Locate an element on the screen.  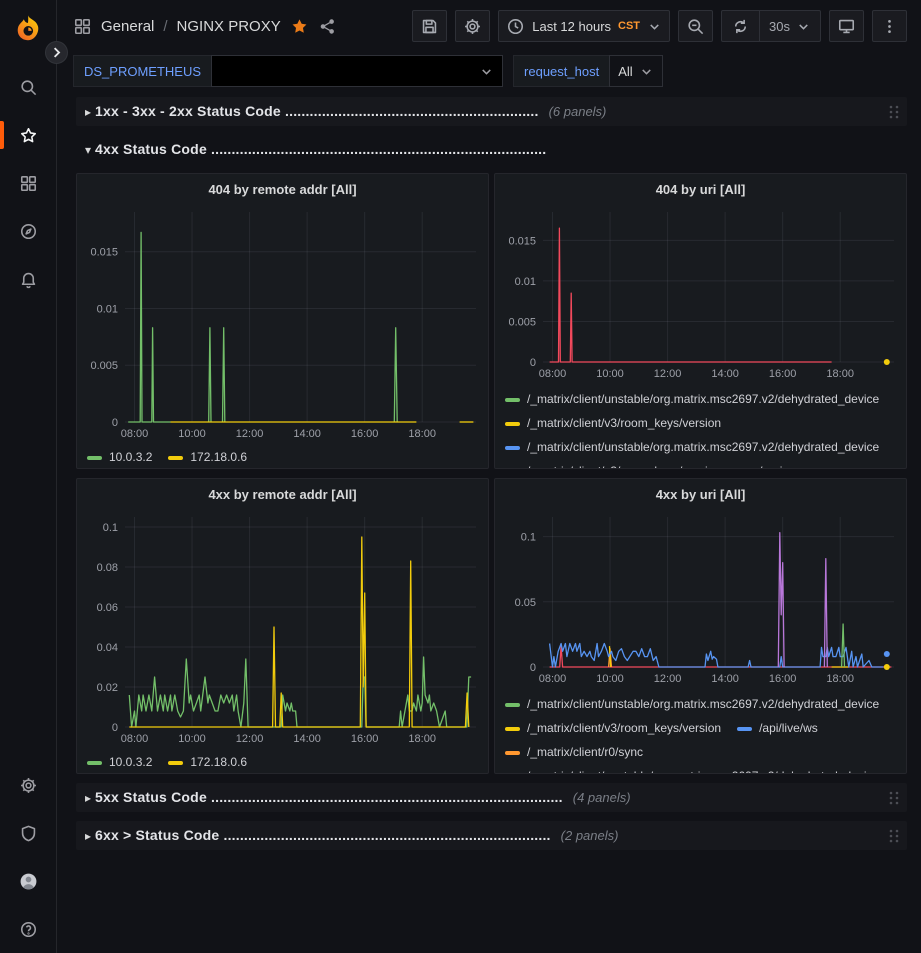
panel-header: 404 by uri [All] is located at coordinates (700, 189).